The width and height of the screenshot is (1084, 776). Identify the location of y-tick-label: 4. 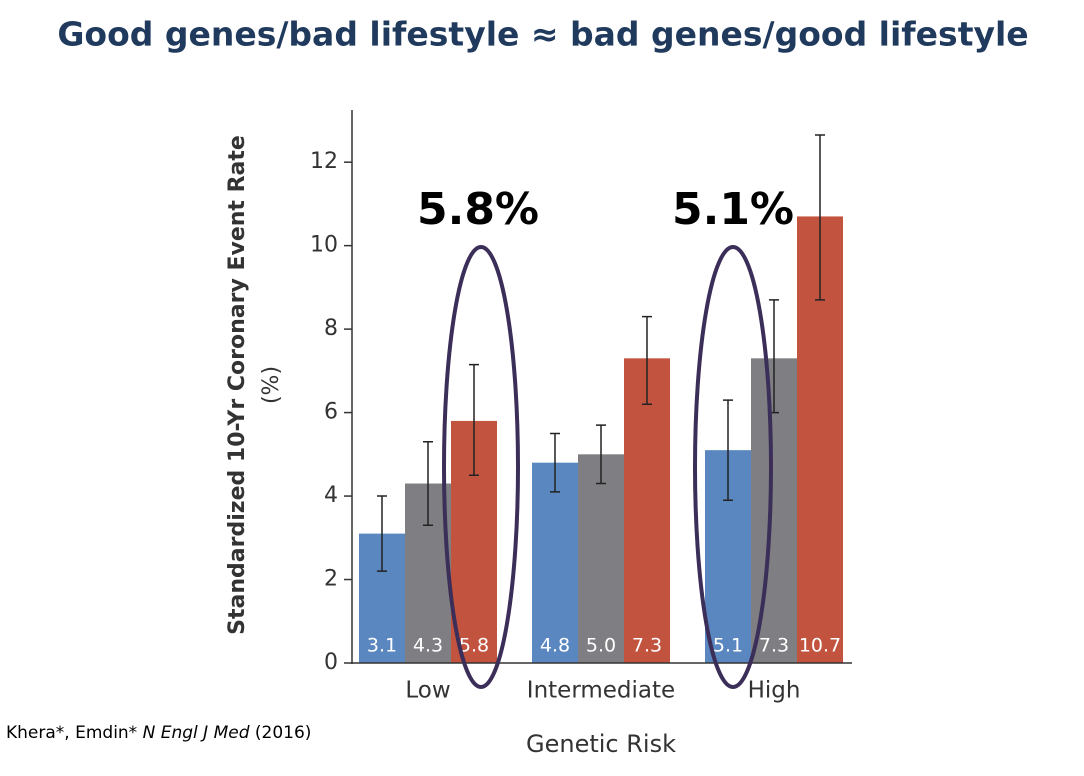
(331, 495).